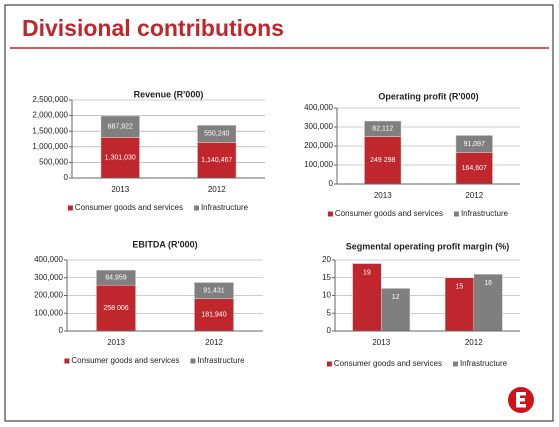 The width and height of the screenshot is (559, 427). What do you see at coordinates (428, 96) in the screenshot?
I see `chart-title: Operating profit (R'000)` at bounding box center [428, 96].